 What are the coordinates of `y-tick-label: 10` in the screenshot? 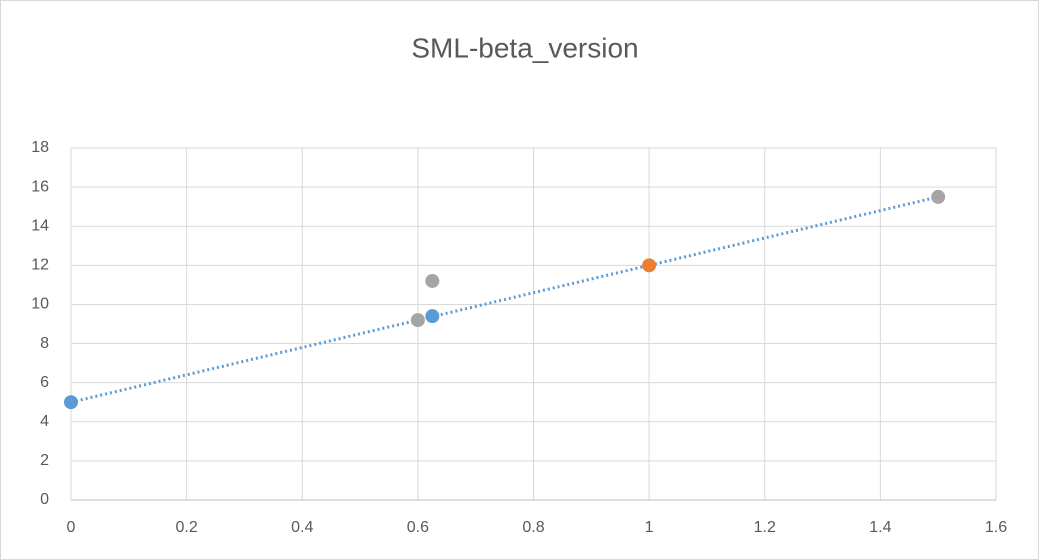 It's located at (40, 304).